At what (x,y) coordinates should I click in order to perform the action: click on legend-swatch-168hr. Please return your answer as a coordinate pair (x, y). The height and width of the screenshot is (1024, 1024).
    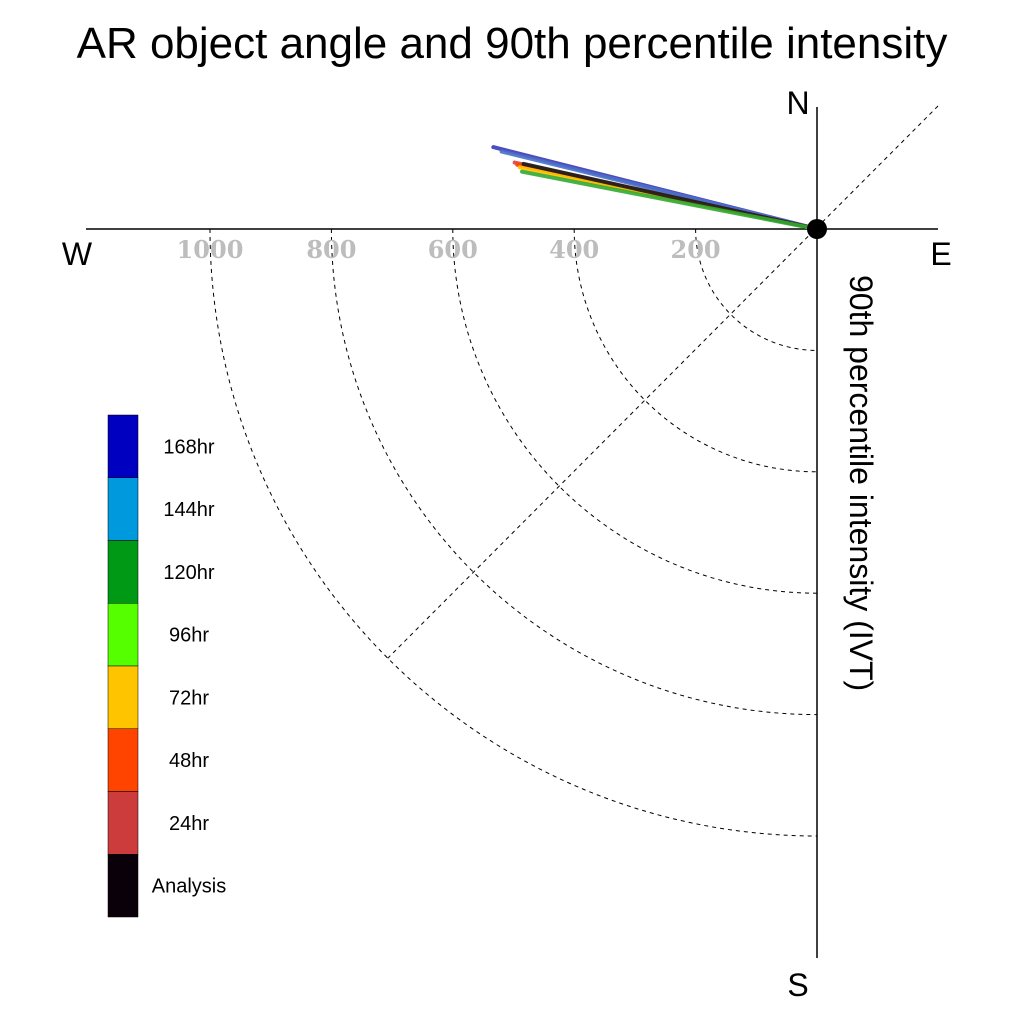
    Looking at the image, I should click on (123, 446).